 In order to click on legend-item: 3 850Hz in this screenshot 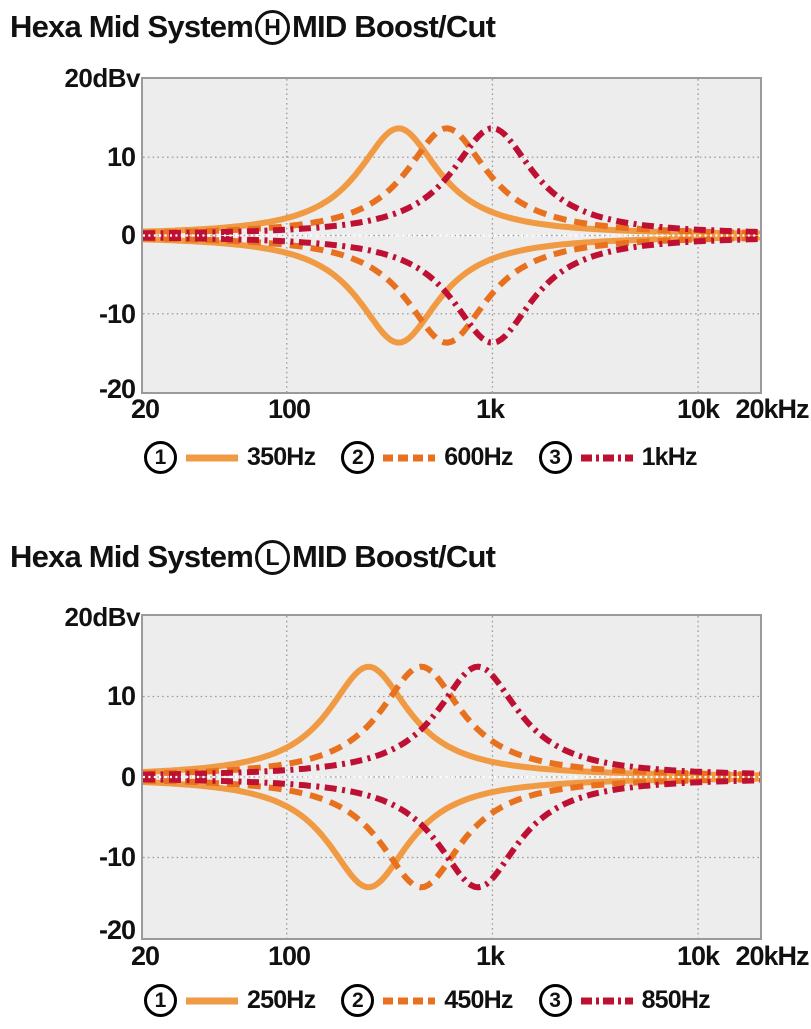, I will do `click(624, 1000)`.